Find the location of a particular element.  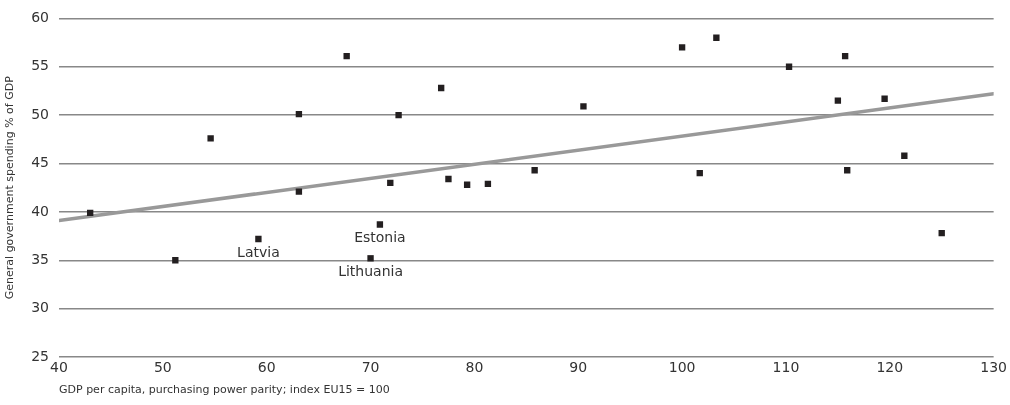

y-tick-label: 40 is located at coordinates (40, 210).